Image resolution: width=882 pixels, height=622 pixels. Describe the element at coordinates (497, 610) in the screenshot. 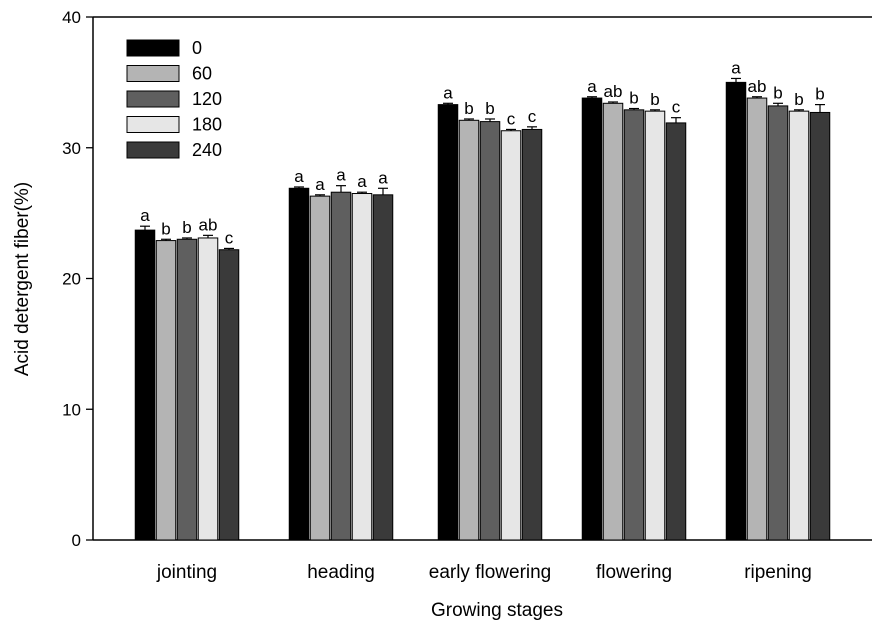

I see `x-axis-title: Growing stages` at that location.